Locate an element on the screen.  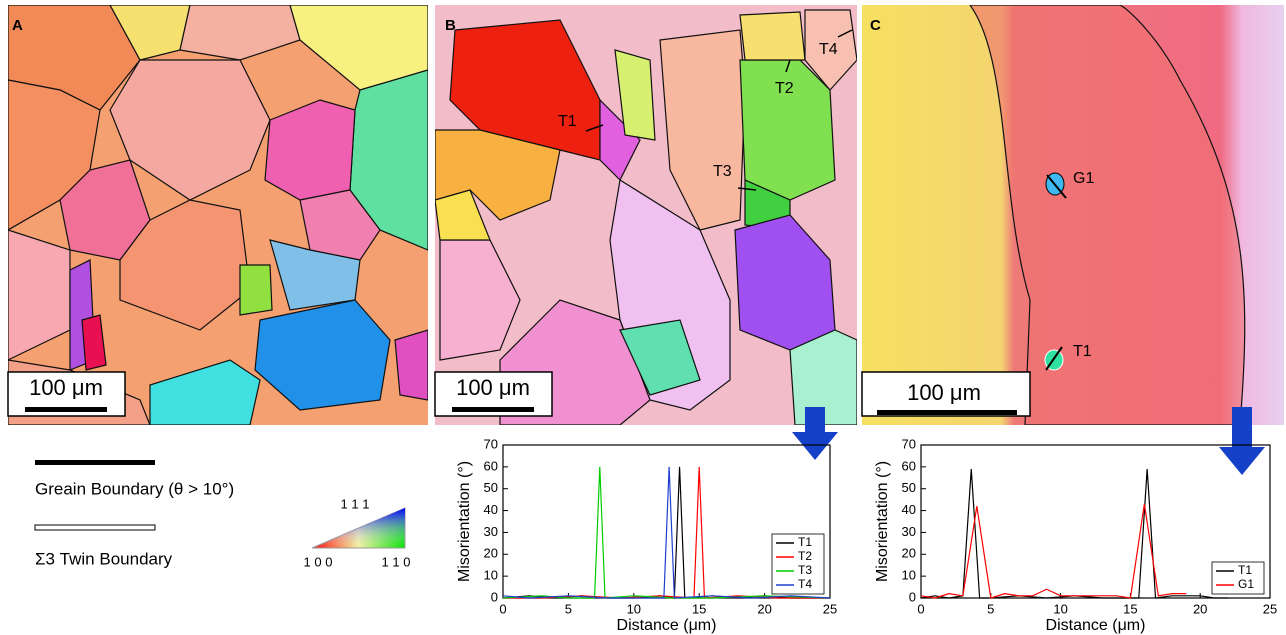
legend-label: T4 is located at coordinates (805, 584).